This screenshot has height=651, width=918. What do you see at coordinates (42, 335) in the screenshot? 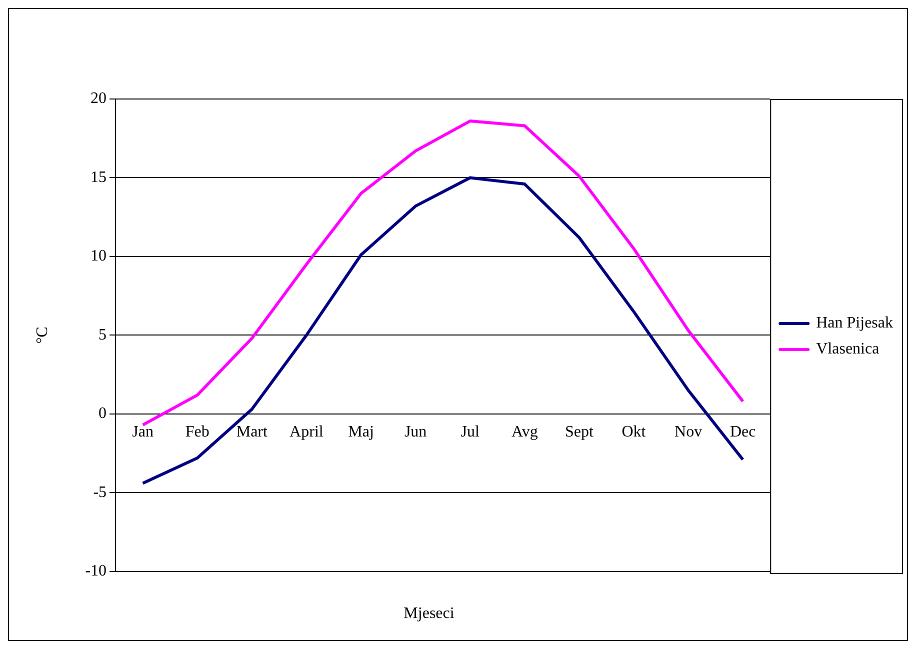
I see `y-axis-title: °C` at bounding box center [42, 335].